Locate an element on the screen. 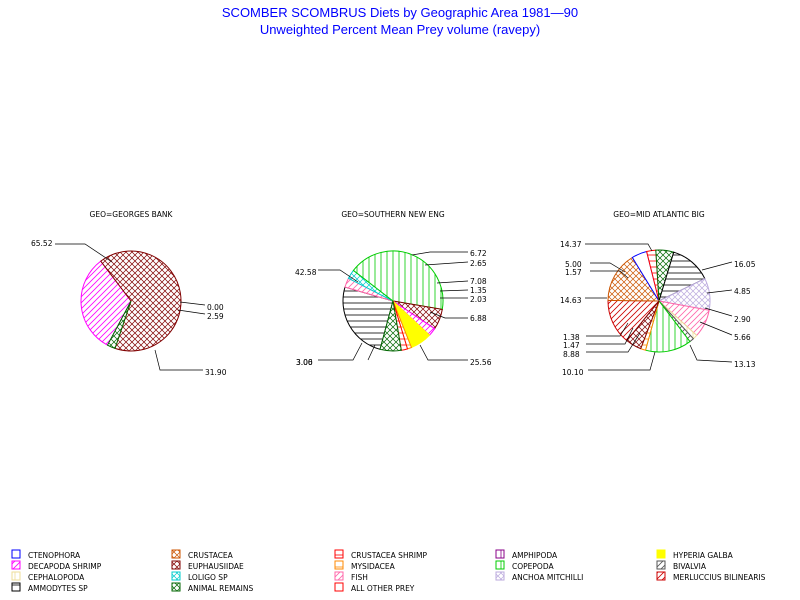 The image size is (800, 600). legend-item: ANCHOA MITCHILLI is located at coordinates (539, 576).